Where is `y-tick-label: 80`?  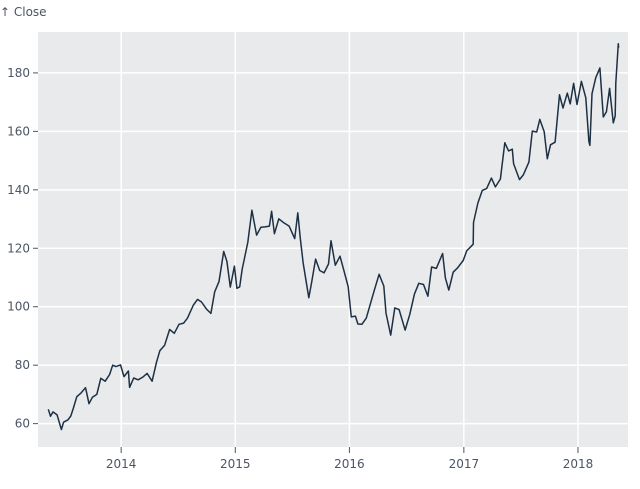
y-tick-label: 80 is located at coordinates (22, 365).